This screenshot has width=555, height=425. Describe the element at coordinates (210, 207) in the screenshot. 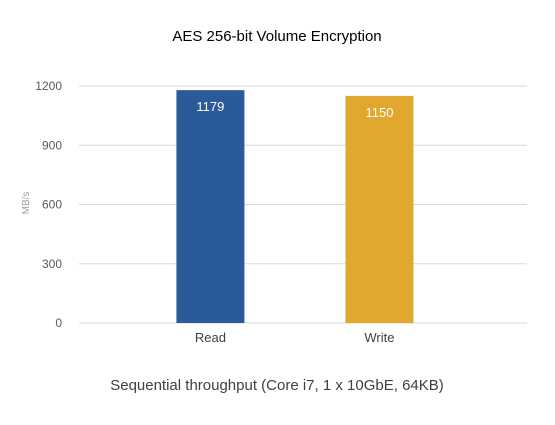

I see `bar-read` at that location.